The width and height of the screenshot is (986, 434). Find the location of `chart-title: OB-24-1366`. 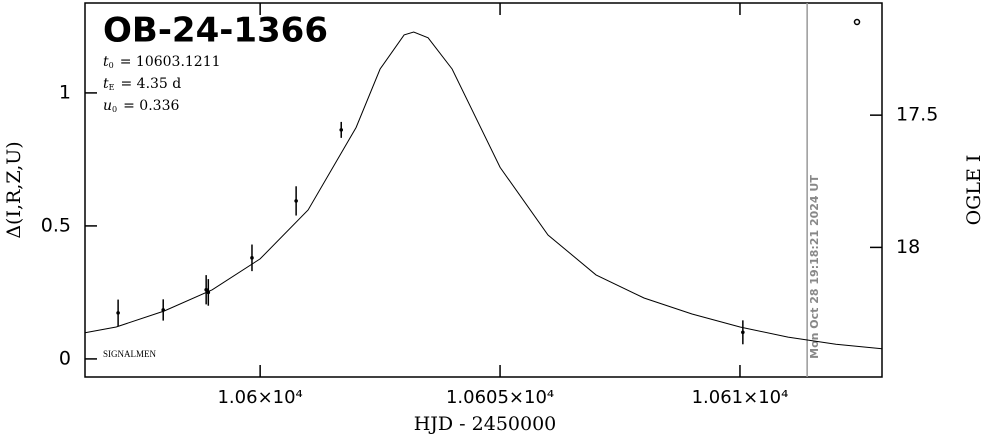

chart-title: OB-24-1366 is located at coordinates (215, 31).